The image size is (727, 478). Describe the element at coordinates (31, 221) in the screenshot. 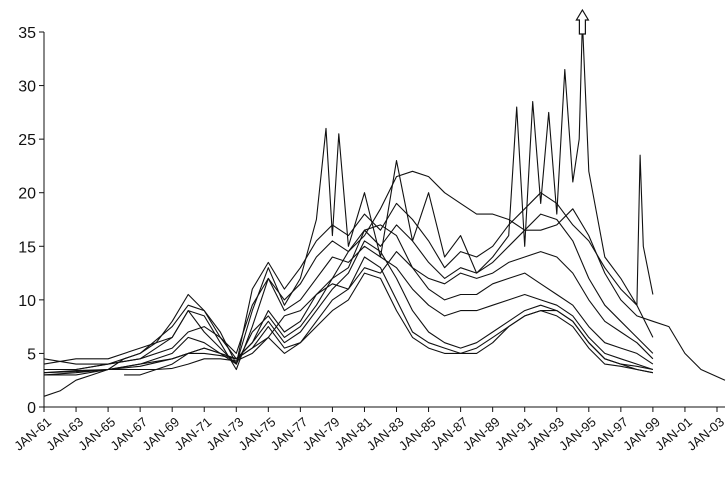

I see `y-axis-ticks: 0 5 10 15 20 25 30 35` at that location.